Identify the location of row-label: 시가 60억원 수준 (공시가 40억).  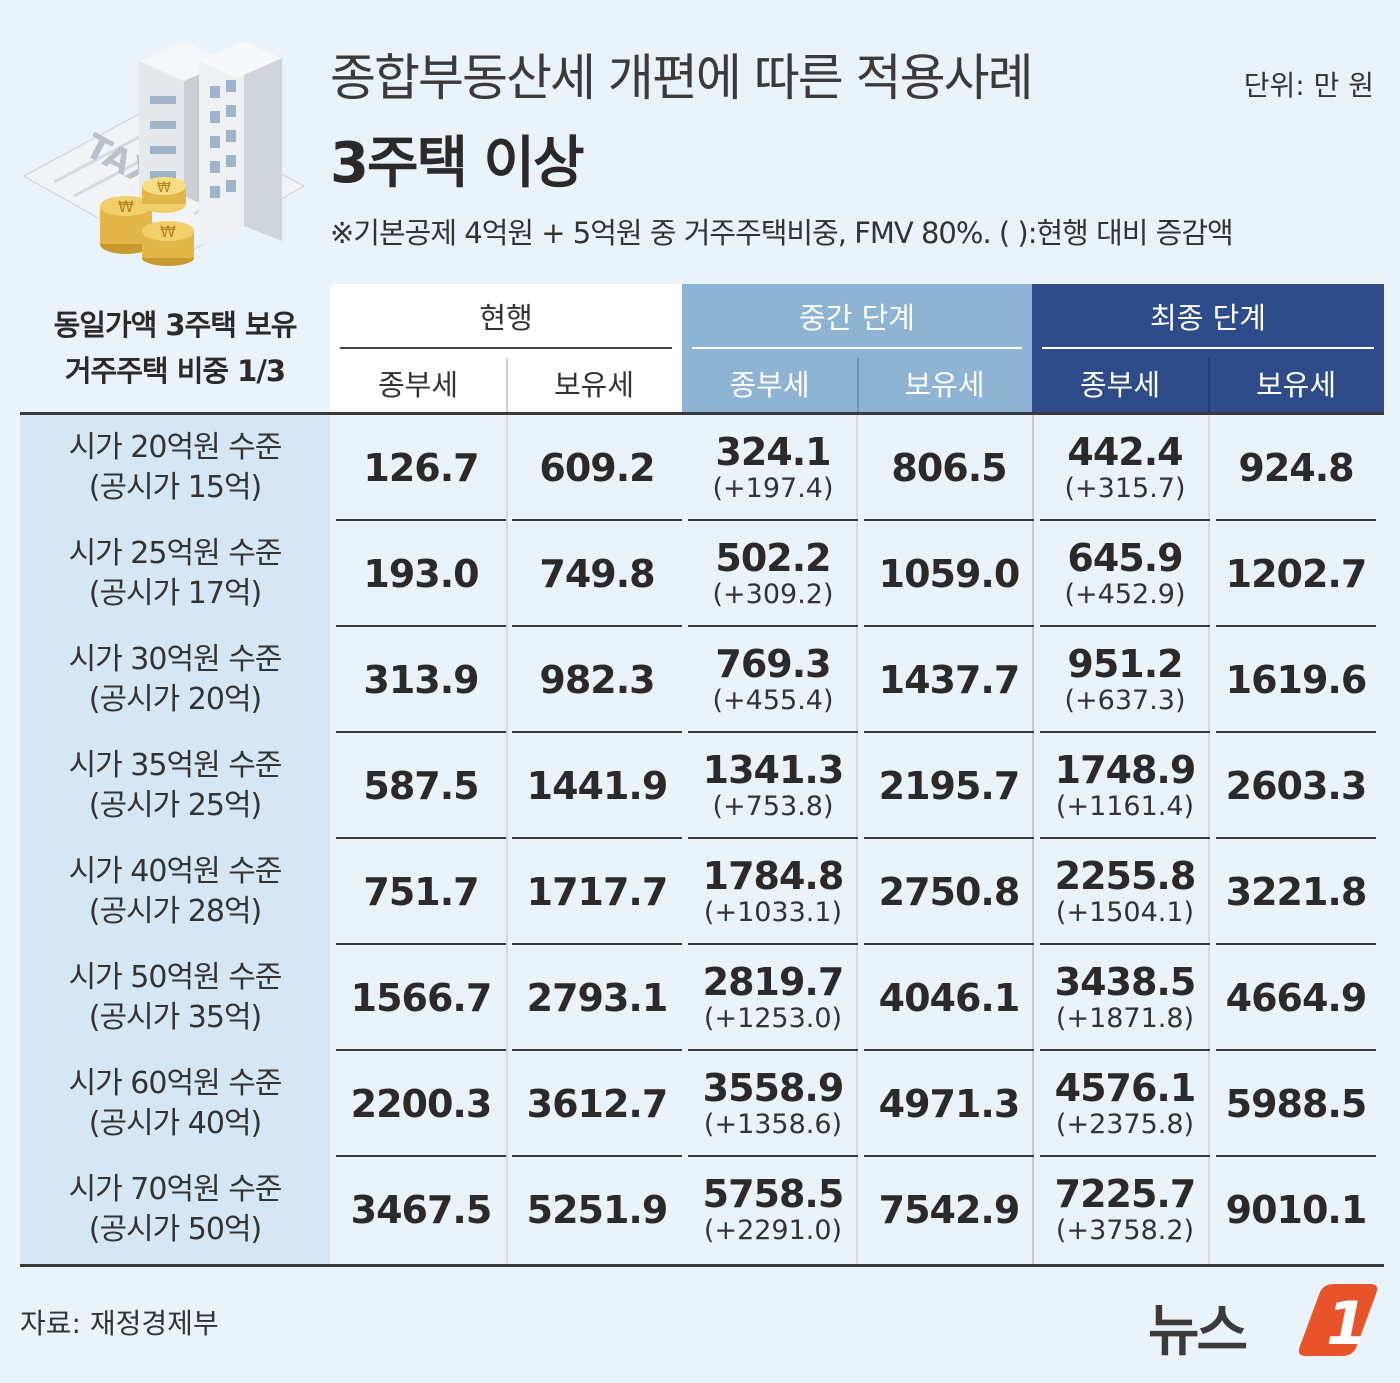
(175, 1104).